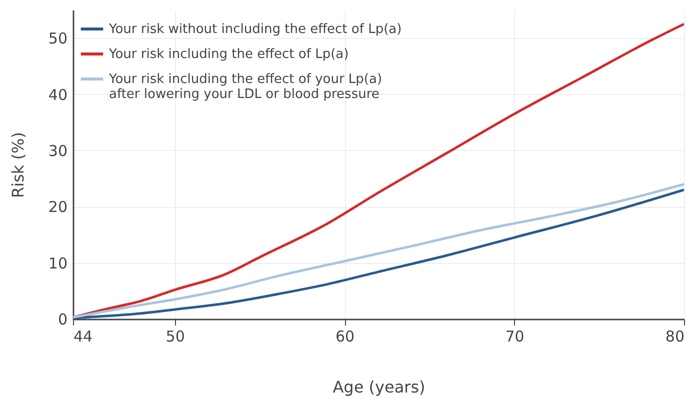 This screenshot has height=403, width=696. I want to click on y-tick-label: 50, so click(58, 39).